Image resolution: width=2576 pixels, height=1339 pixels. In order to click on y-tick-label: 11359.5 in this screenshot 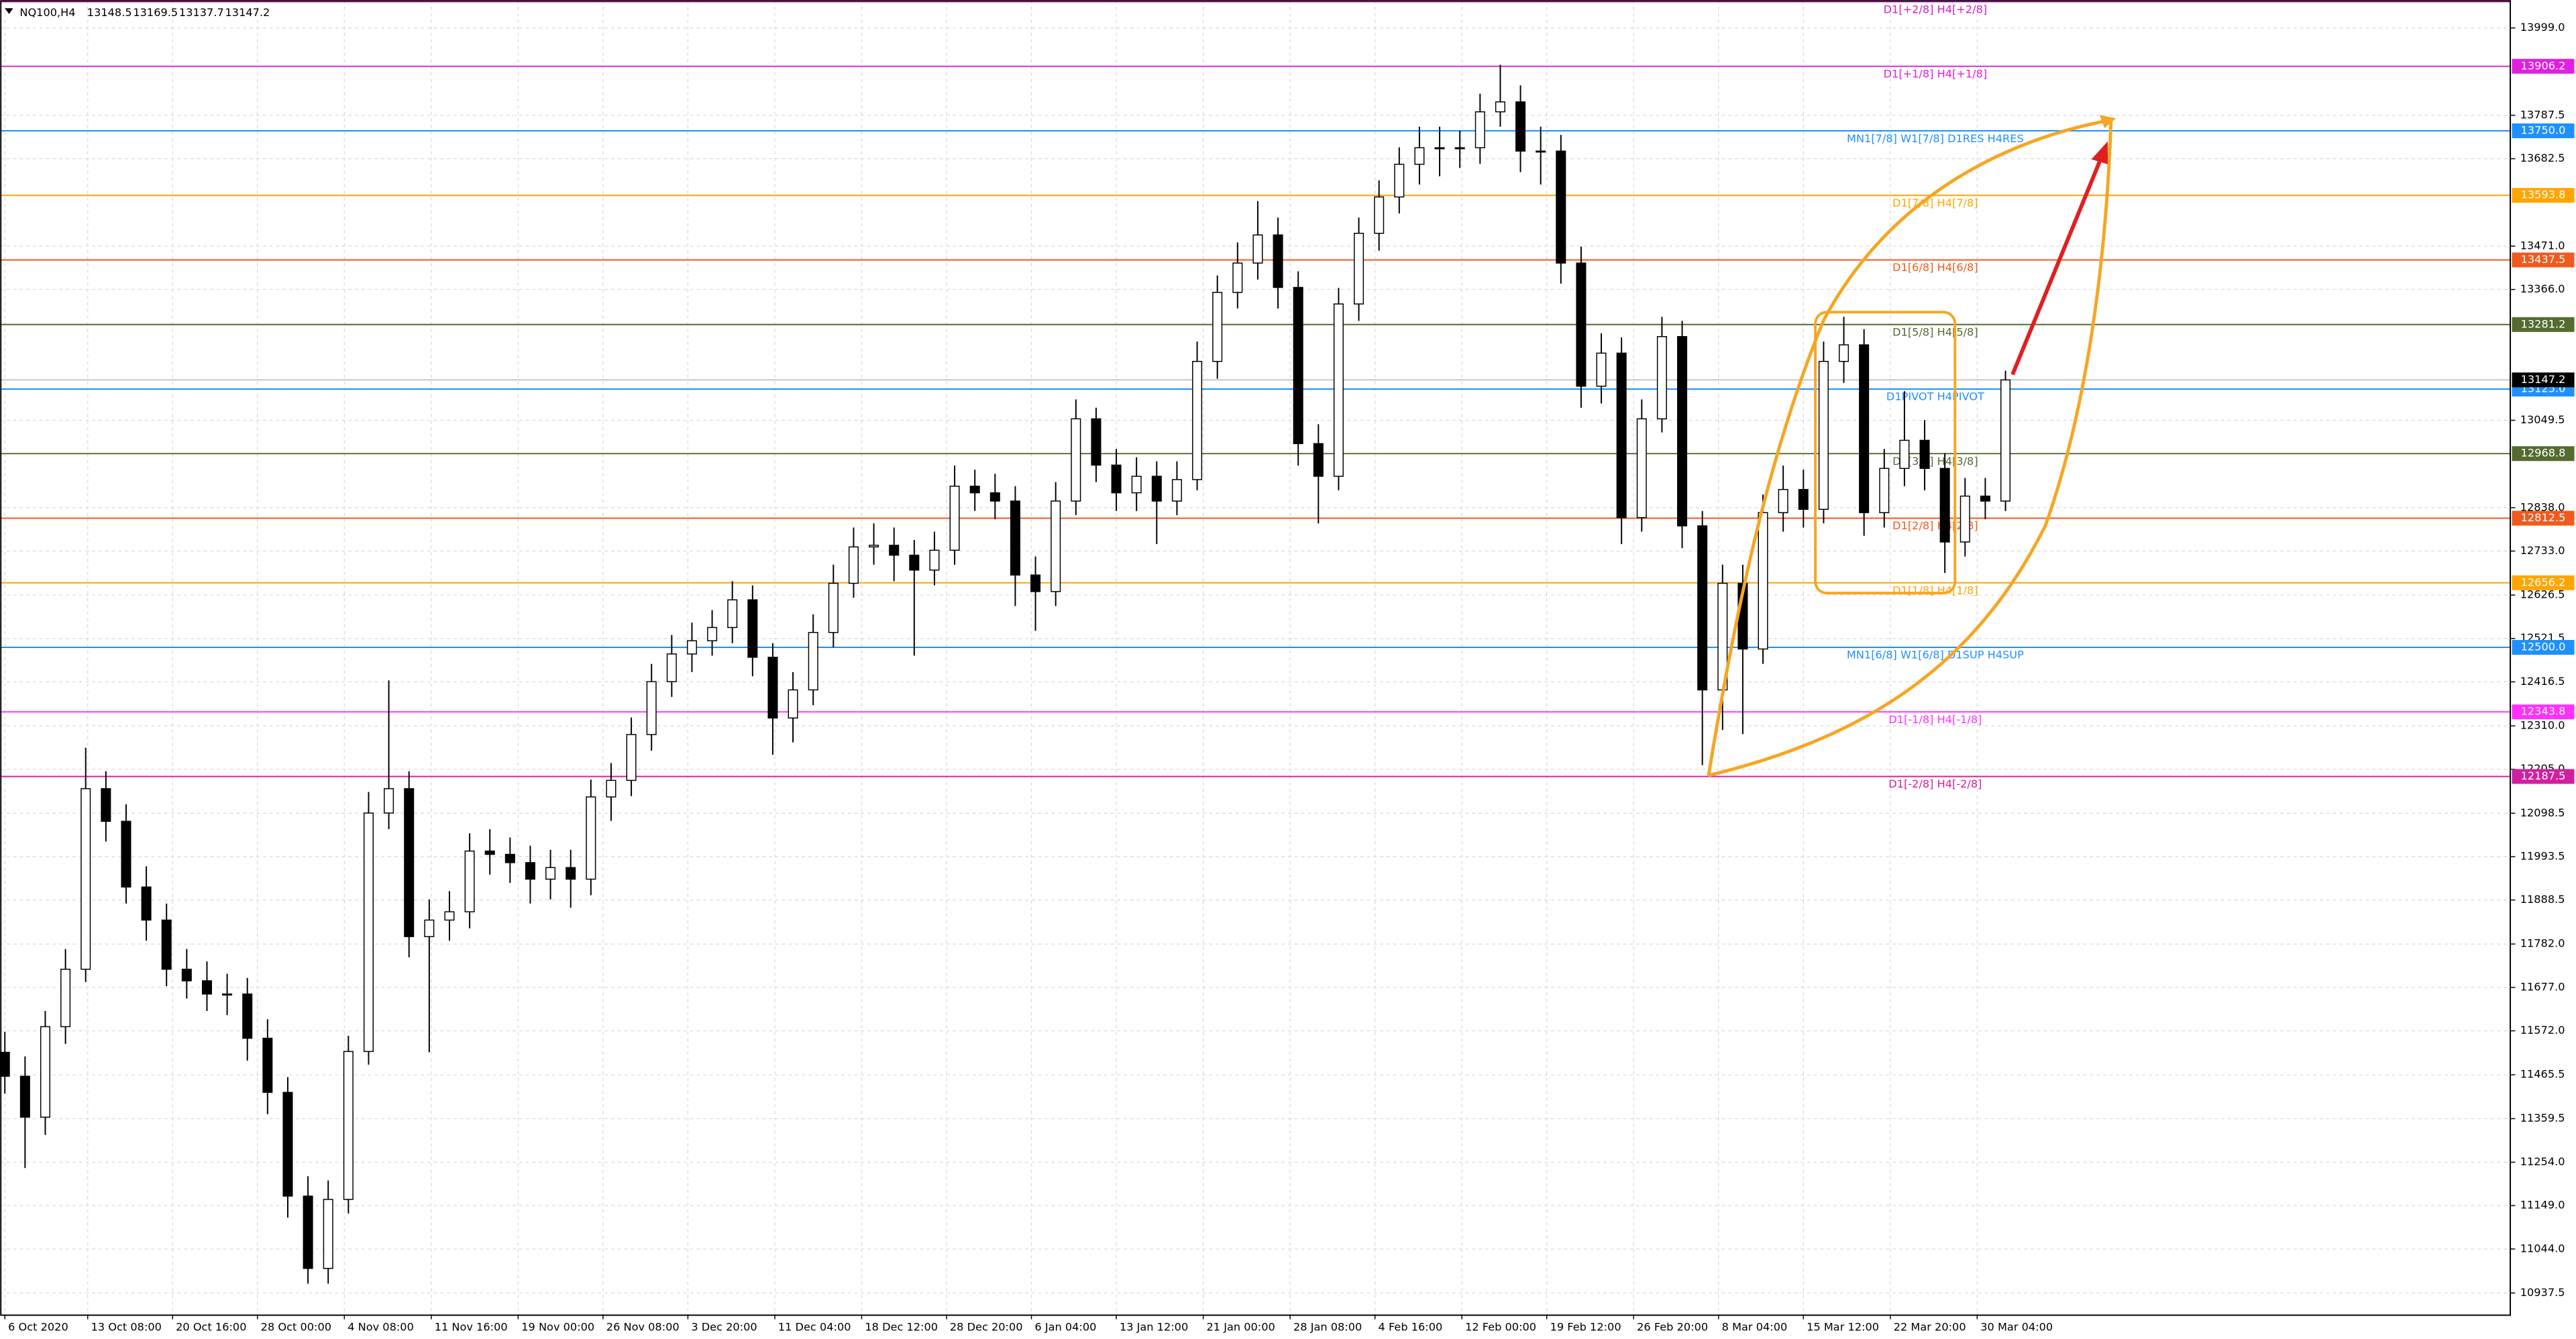, I will do `click(2542, 1118)`.